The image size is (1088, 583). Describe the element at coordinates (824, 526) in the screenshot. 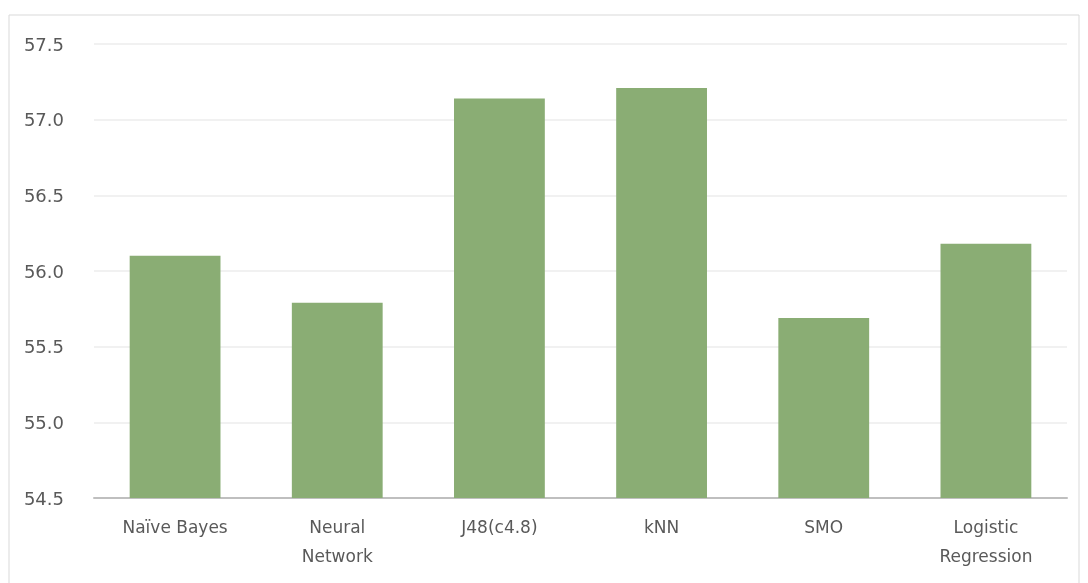

I see `x-tick-label: SMO` at that location.